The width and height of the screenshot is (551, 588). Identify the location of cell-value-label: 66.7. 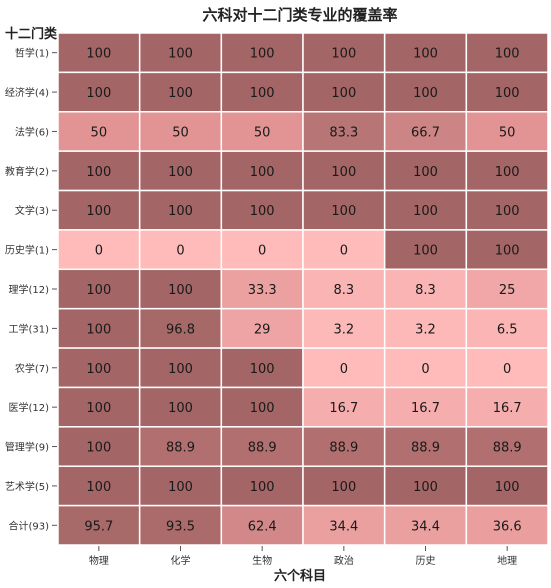
(425, 132).